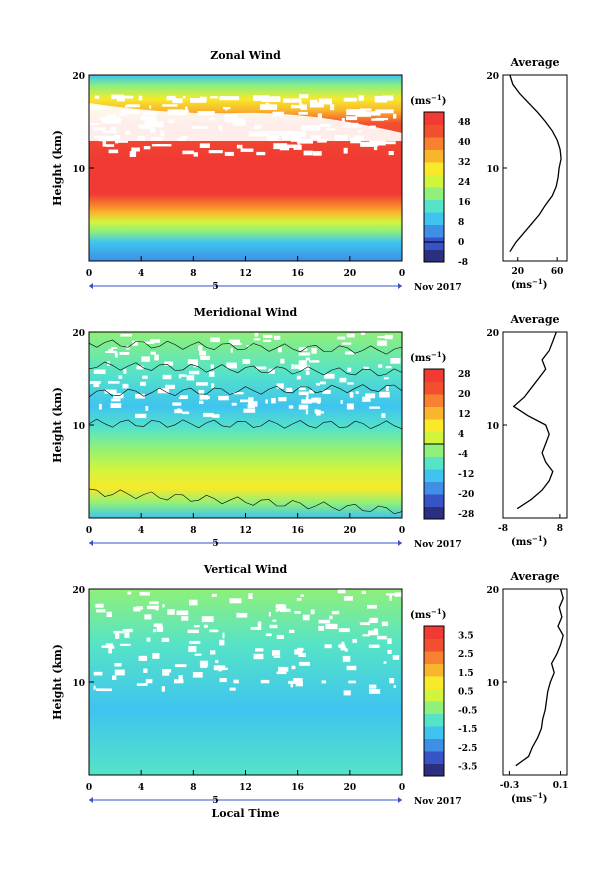 The image size is (616, 873). Describe the element at coordinates (57, 682) in the screenshot. I see `y-axis-label: Height (km)` at that location.